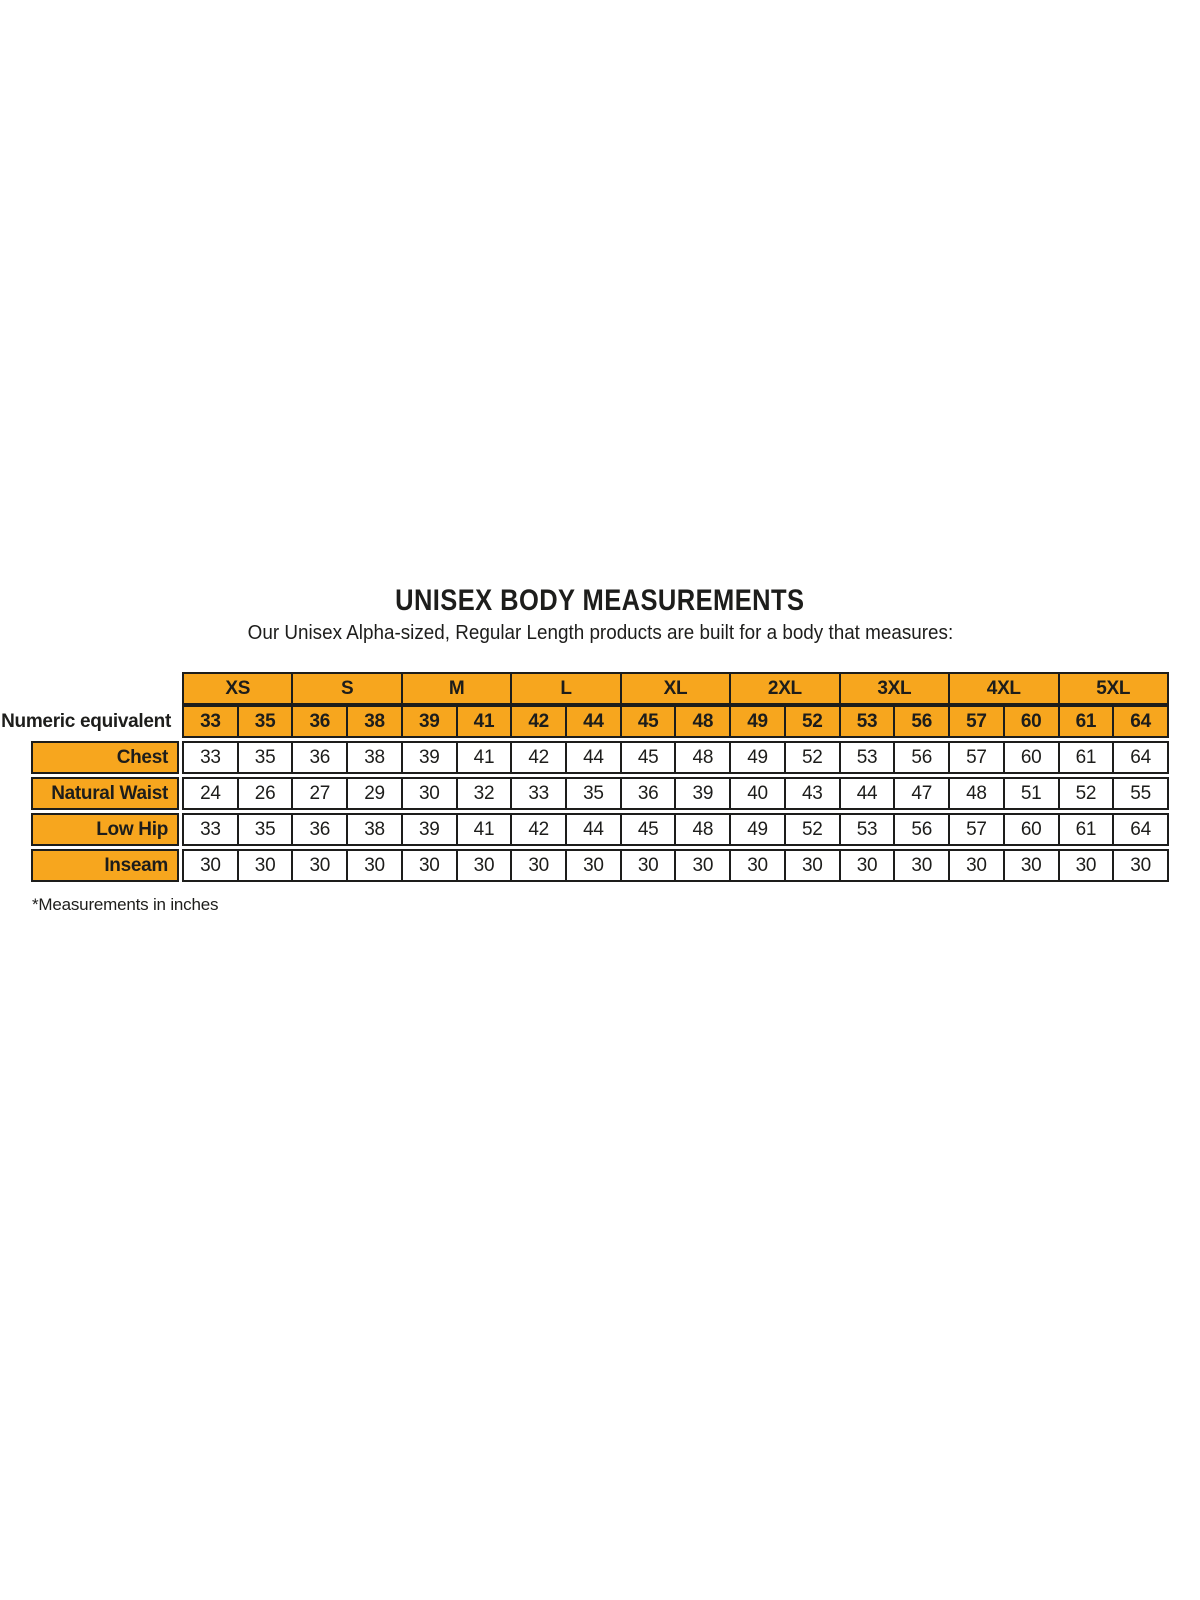  What do you see at coordinates (647, 721) in the screenshot?
I see `numeric-equivalent-cell: 45` at bounding box center [647, 721].